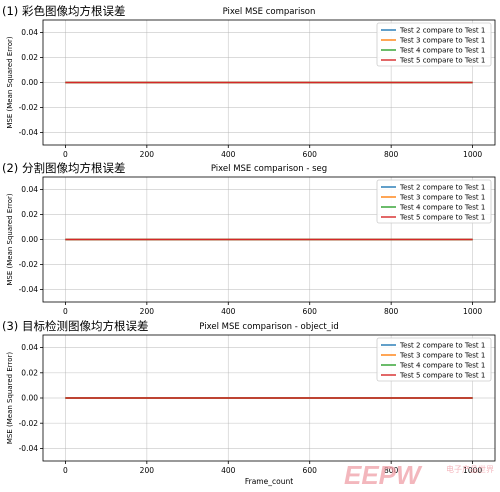 Image resolution: width=500 pixels, height=492 pixels. What do you see at coordinates (268, 327) in the screenshot?
I see `chart-title: Pixel MSE comparison - object_id` at bounding box center [268, 327].